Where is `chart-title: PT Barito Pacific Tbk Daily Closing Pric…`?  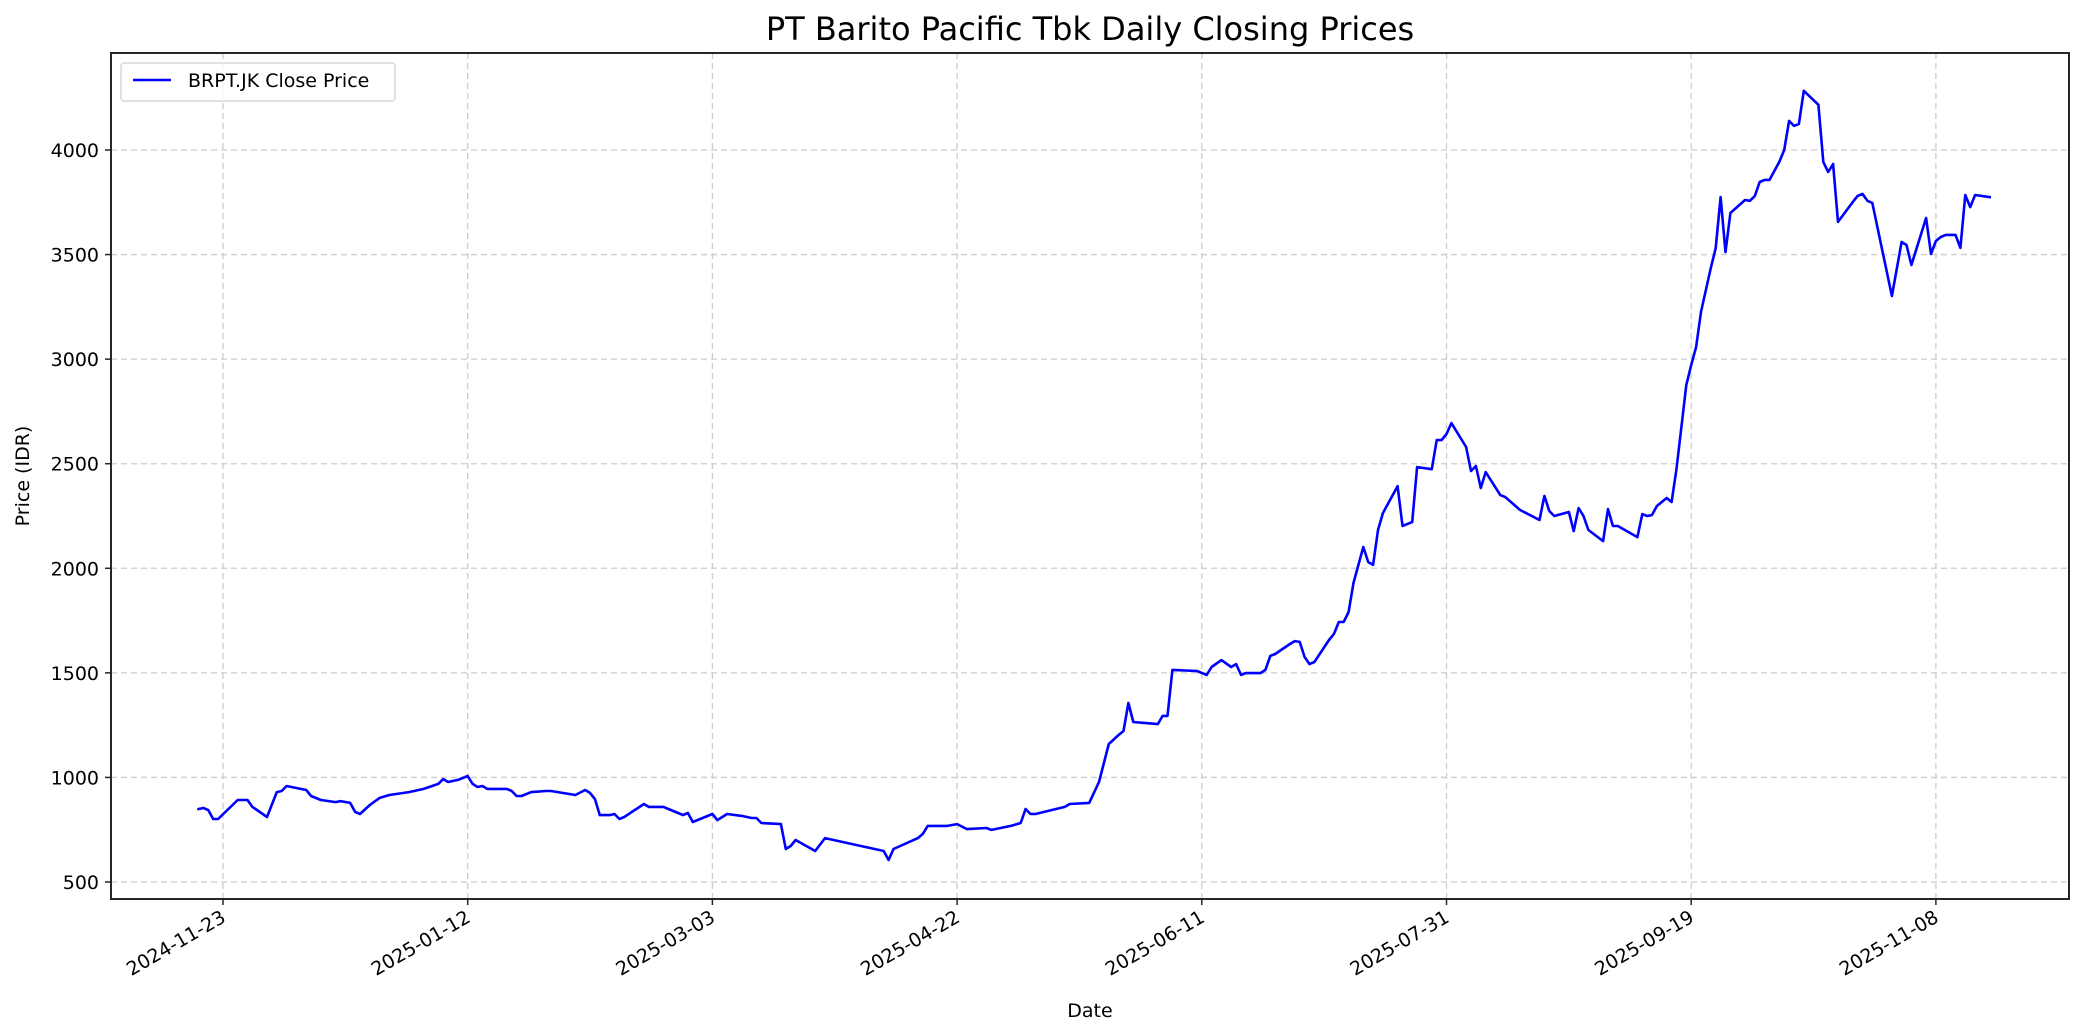 chart-title: PT Barito Pacific Tbk Daily Closing Pric… is located at coordinates (1090, 29).